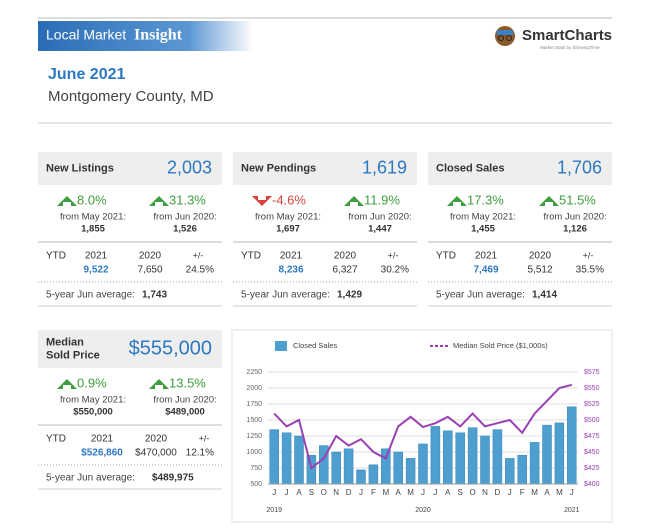 The width and height of the screenshot is (653, 528). Describe the element at coordinates (592, 420) in the screenshot. I see `y2-tick-label: $500` at that location.